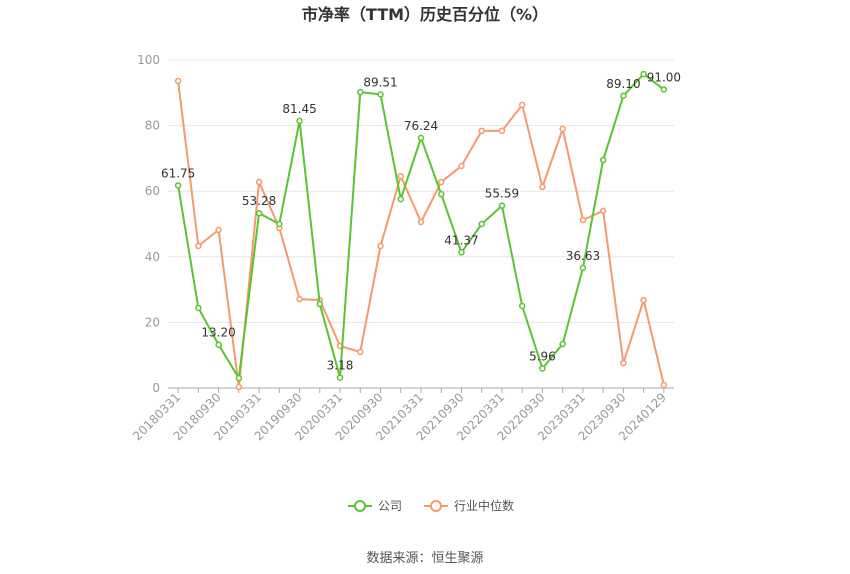 The image size is (850, 574). What do you see at coordinates (583, 256) in the screenshot?
I see `data-label: 36.63` at bounding box center [583, 256].